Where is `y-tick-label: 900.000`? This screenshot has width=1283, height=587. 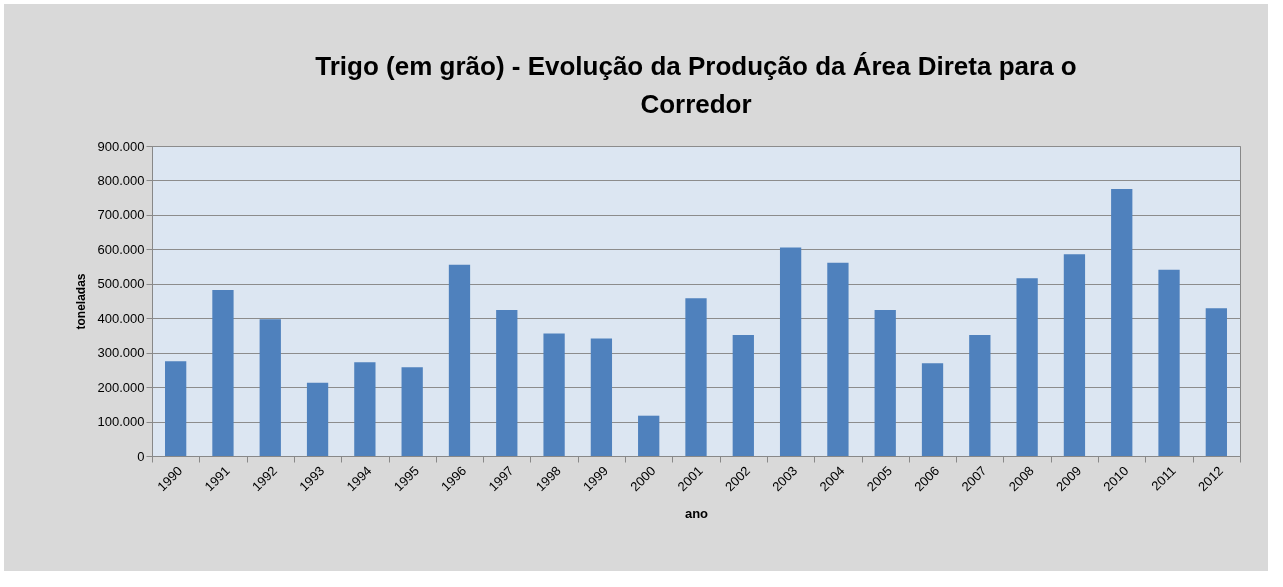 y-tick-label: 900.000 is located at coordinates (121, 146).